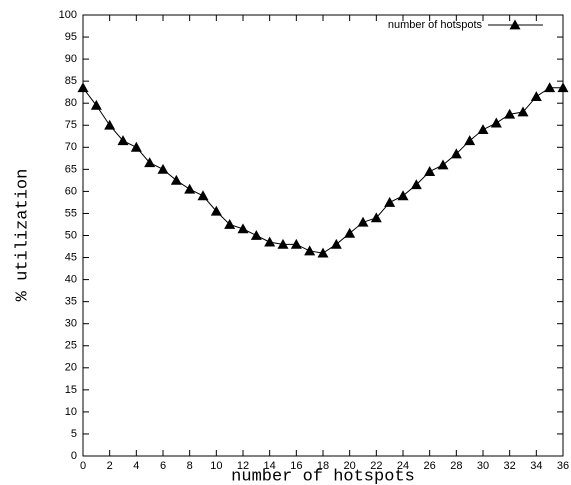 The width and height of the screenshot is (571, 485). Describe the element at coordinates (71, 59) in the screenshot. I see `y-tick-label: 90` at that location.